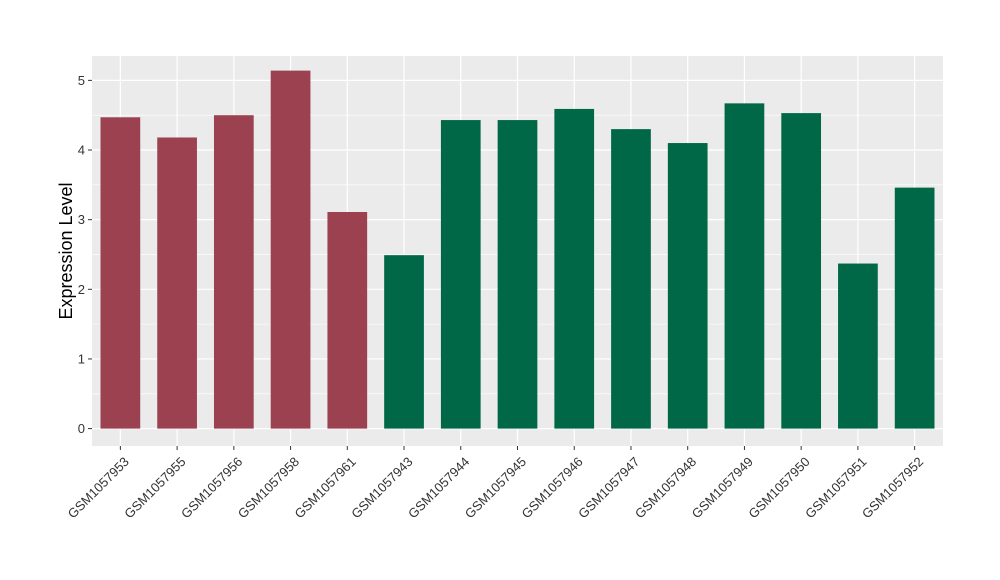 This screenshot has width=1000, height=580. Describe the element at coordinates (233, 272) in the screenshot. I see `bar-GSM1057956` at that location.